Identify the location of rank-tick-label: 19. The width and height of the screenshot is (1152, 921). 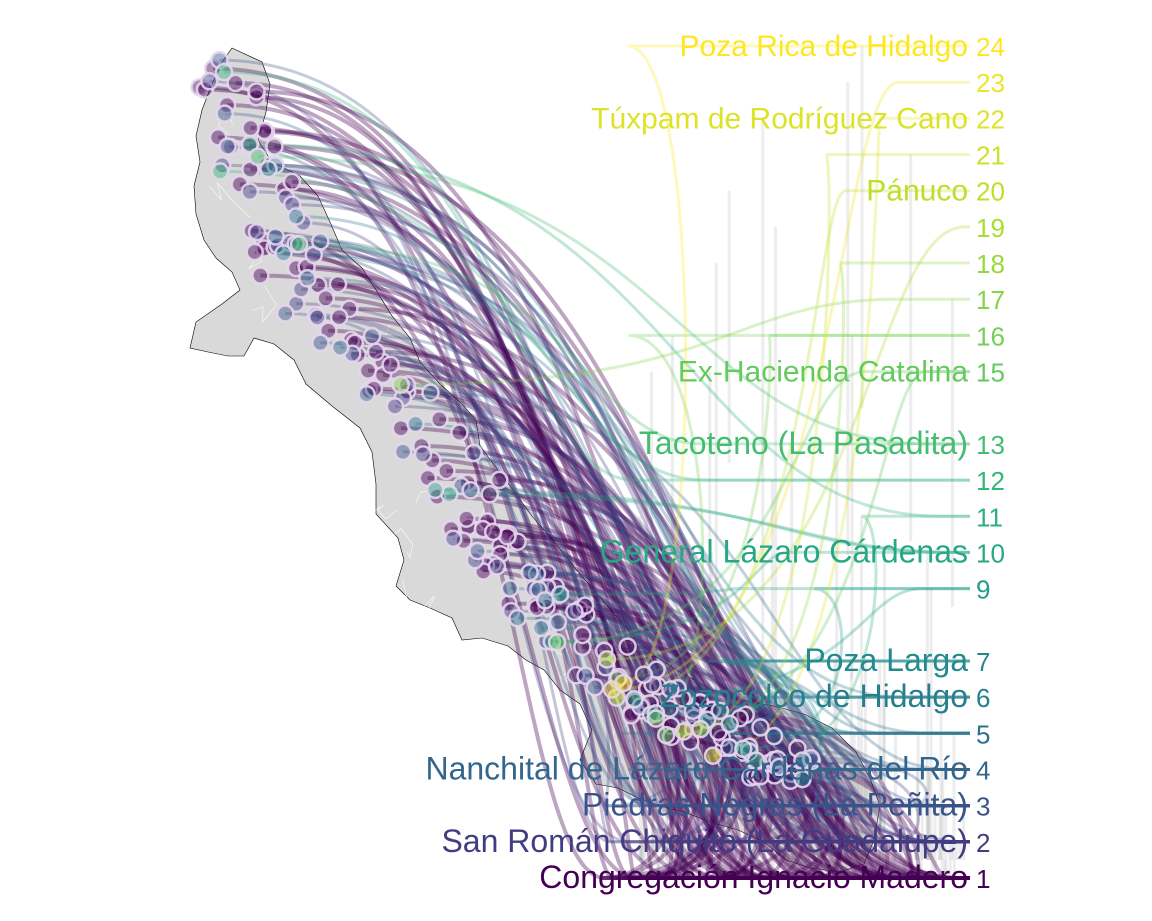
(990, 228).